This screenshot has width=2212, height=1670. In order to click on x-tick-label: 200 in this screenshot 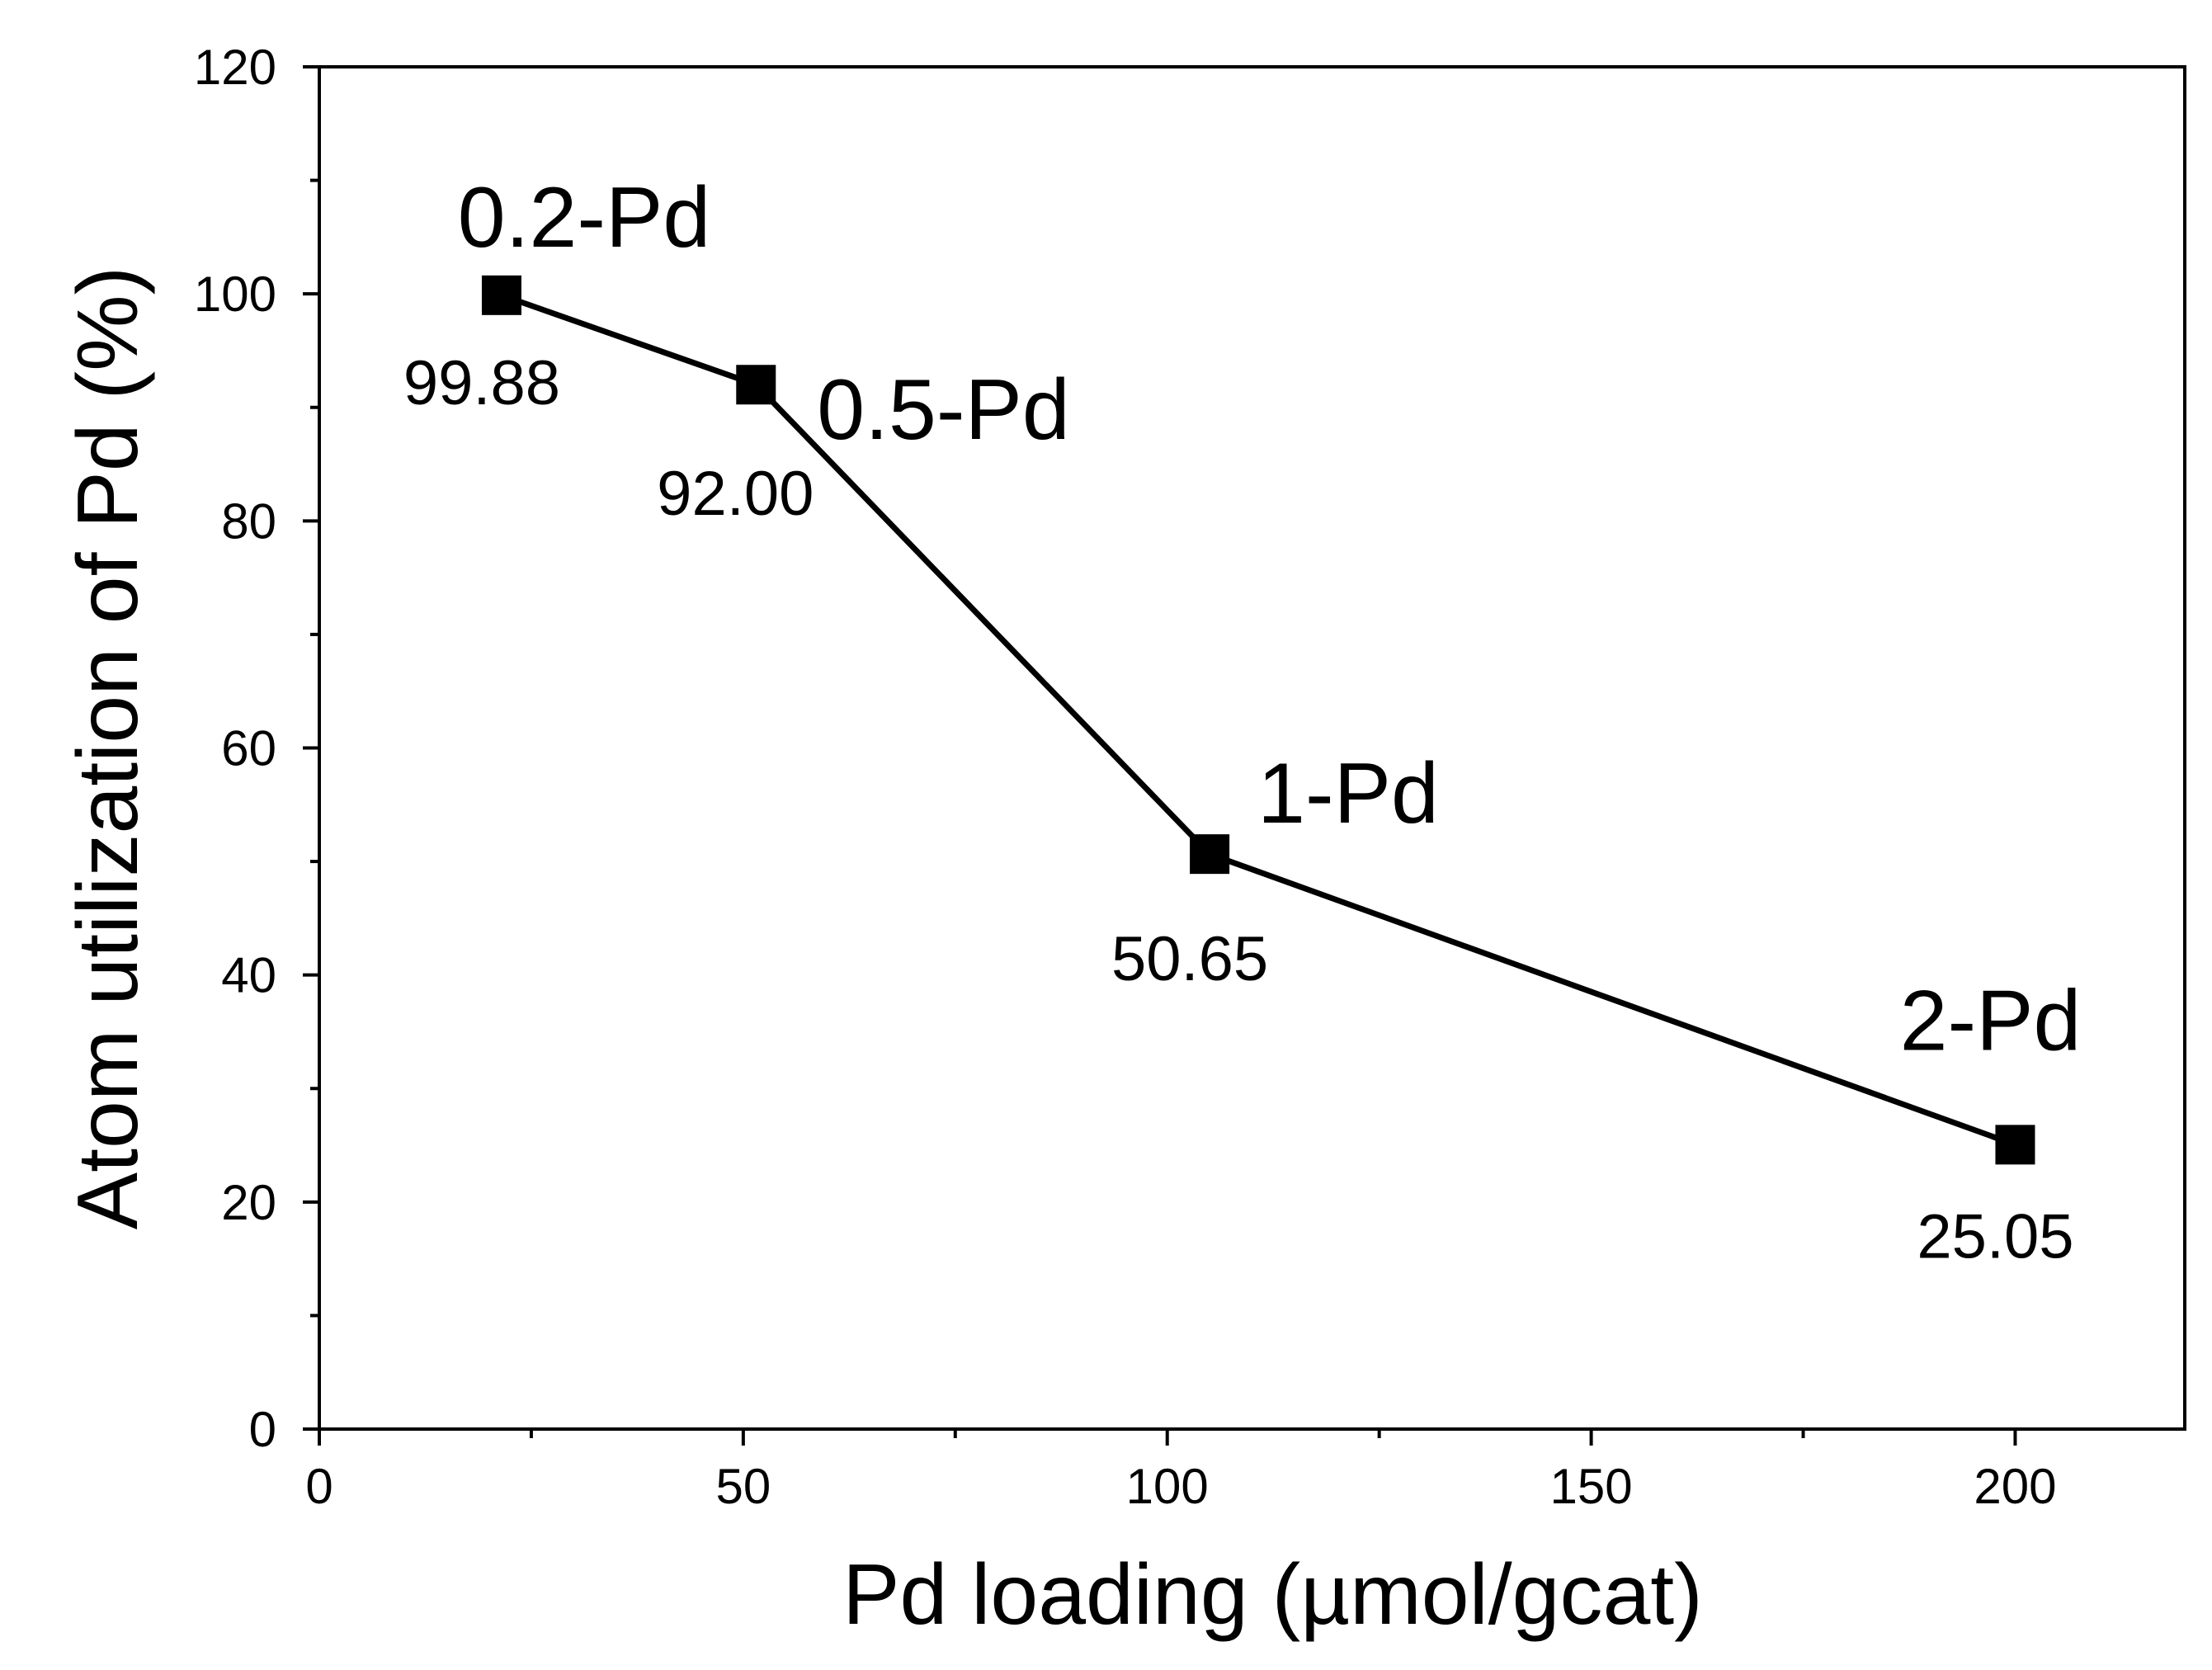, I will do `click(2015, 1486)`.